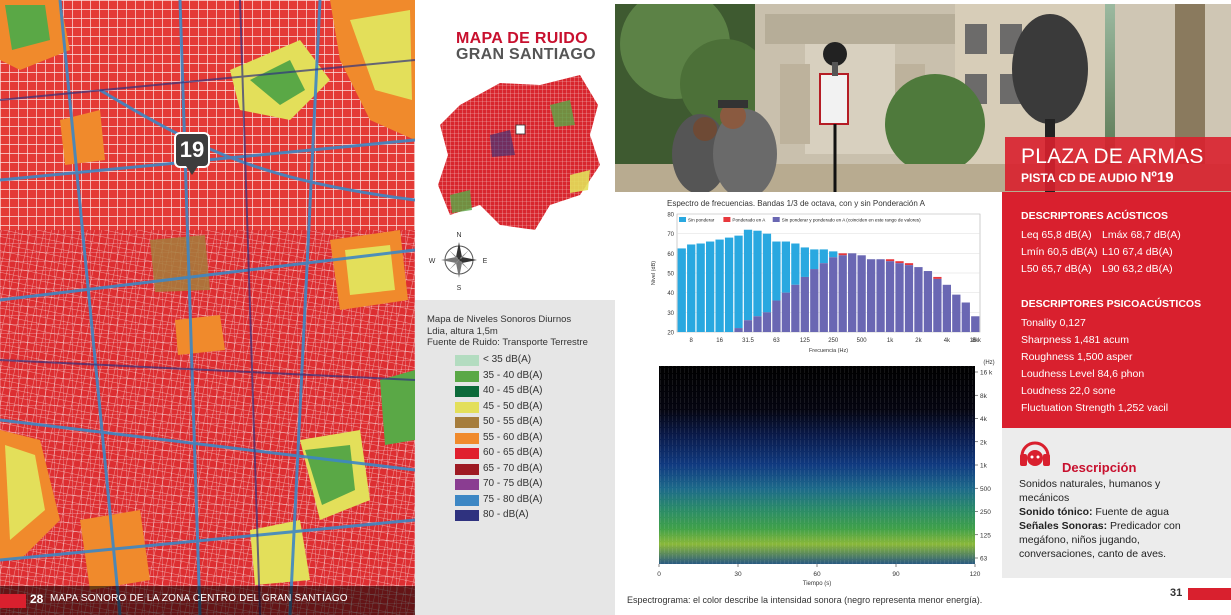  I want to click on description-line1: Sonidos naturales, humanos y, so click(1090, 484).